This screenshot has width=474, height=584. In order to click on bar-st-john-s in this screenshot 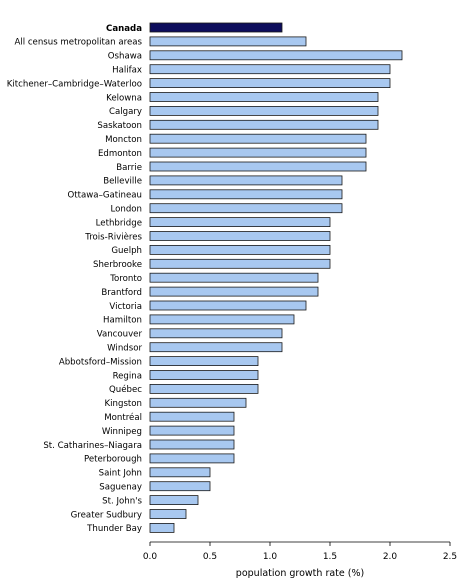, I will do `click(174, 500)`.